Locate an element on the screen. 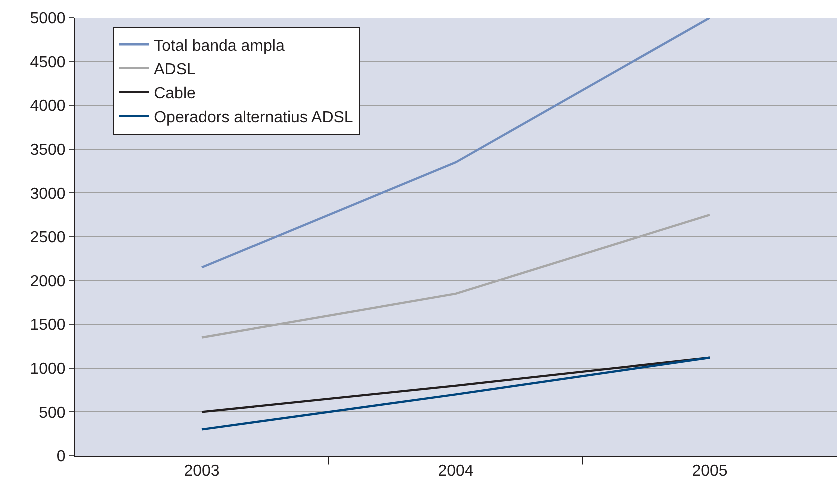 The image size is (837, 496). y-tick-label: 3000 is located at coordinates (48, 194).